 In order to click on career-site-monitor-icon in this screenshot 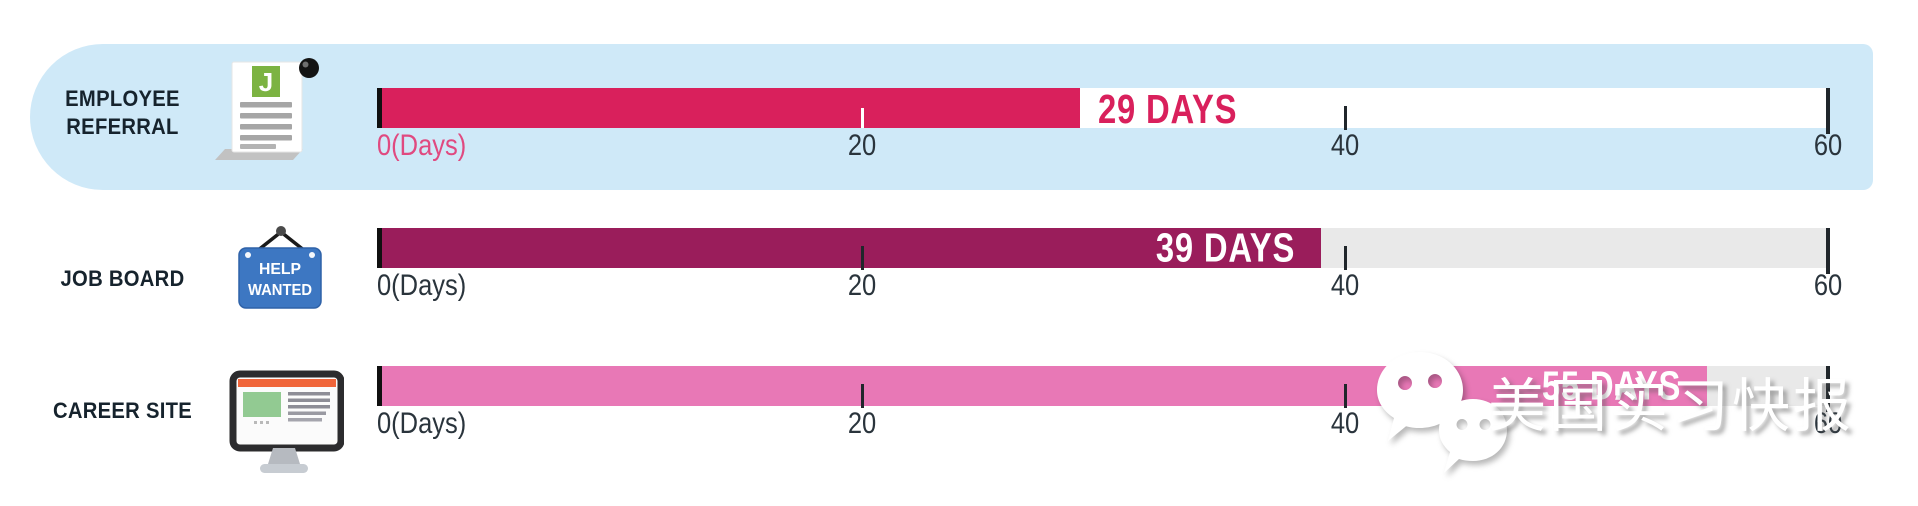, I will do `click(284, 426)`.